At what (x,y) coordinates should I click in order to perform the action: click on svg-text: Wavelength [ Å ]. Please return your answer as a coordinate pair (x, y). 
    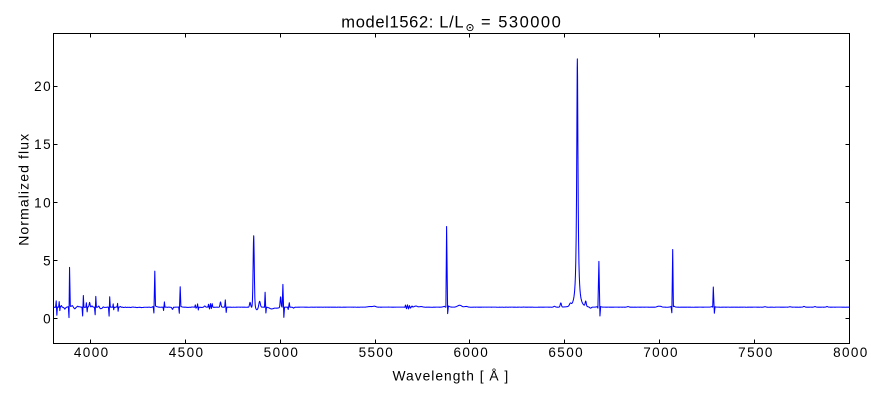
    Looking at the image, I should click on (451, 375).